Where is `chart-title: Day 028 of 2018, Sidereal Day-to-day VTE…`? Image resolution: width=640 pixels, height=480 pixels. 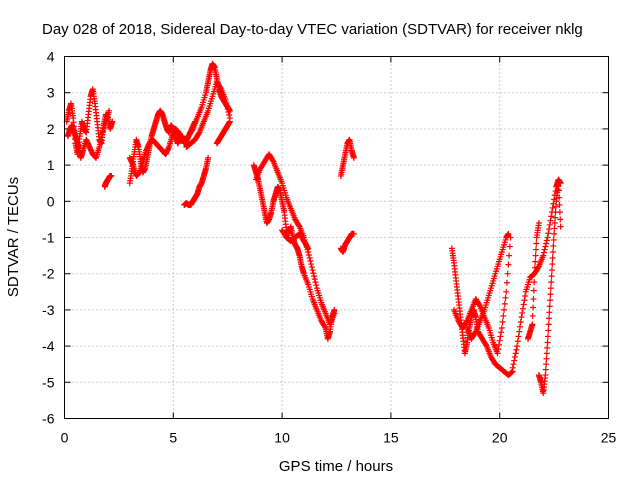 chart-title: Day 028 of 2018, Sidereal Day-to-day VTE… is located at coordinates (312, 29).